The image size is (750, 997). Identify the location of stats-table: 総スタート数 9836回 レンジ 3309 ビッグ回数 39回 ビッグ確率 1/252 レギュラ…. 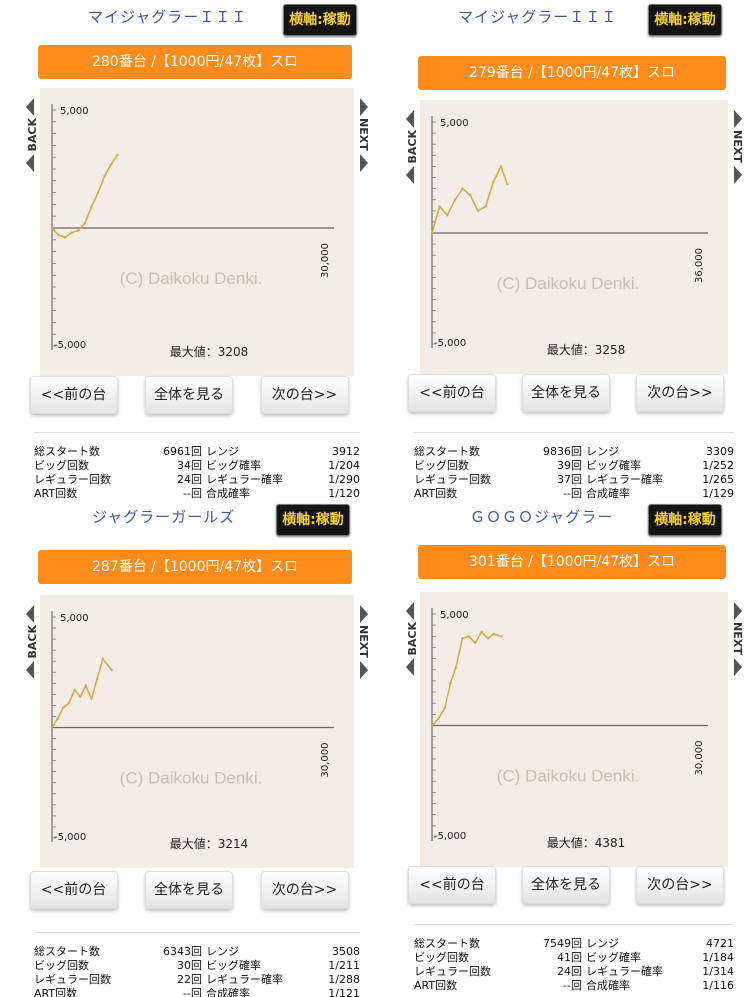
(574, 466).